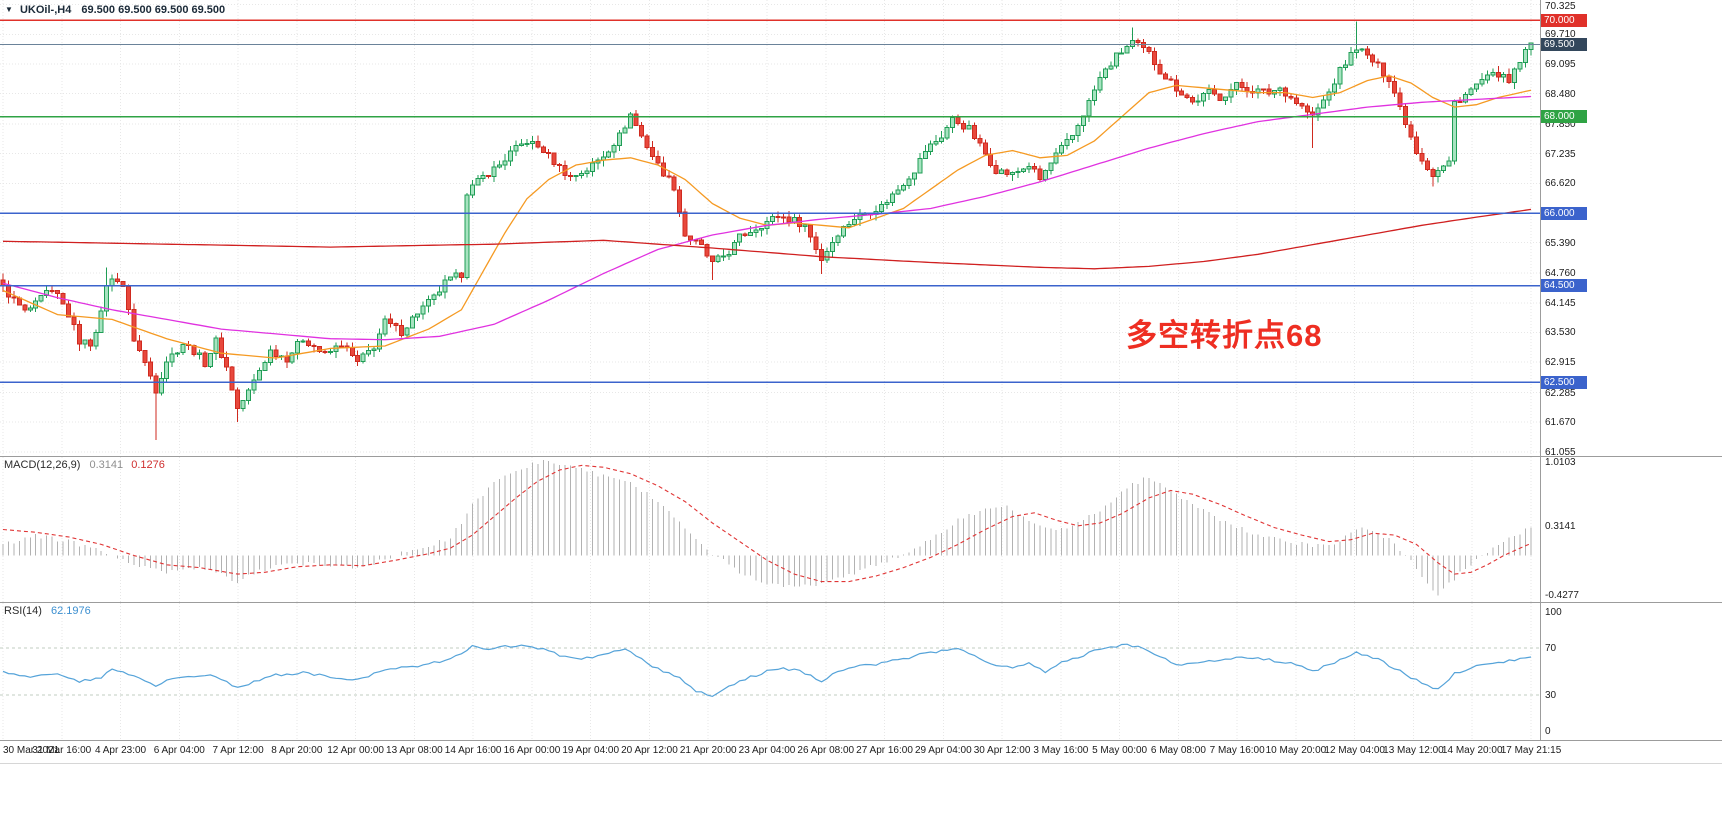 Image resolution: width=1722 pixels, height=840 pixels. Describe the element at coordinates (473, 750) in the screenshot. I see `time-axis-label: 14 Apr 16:00` at that location.